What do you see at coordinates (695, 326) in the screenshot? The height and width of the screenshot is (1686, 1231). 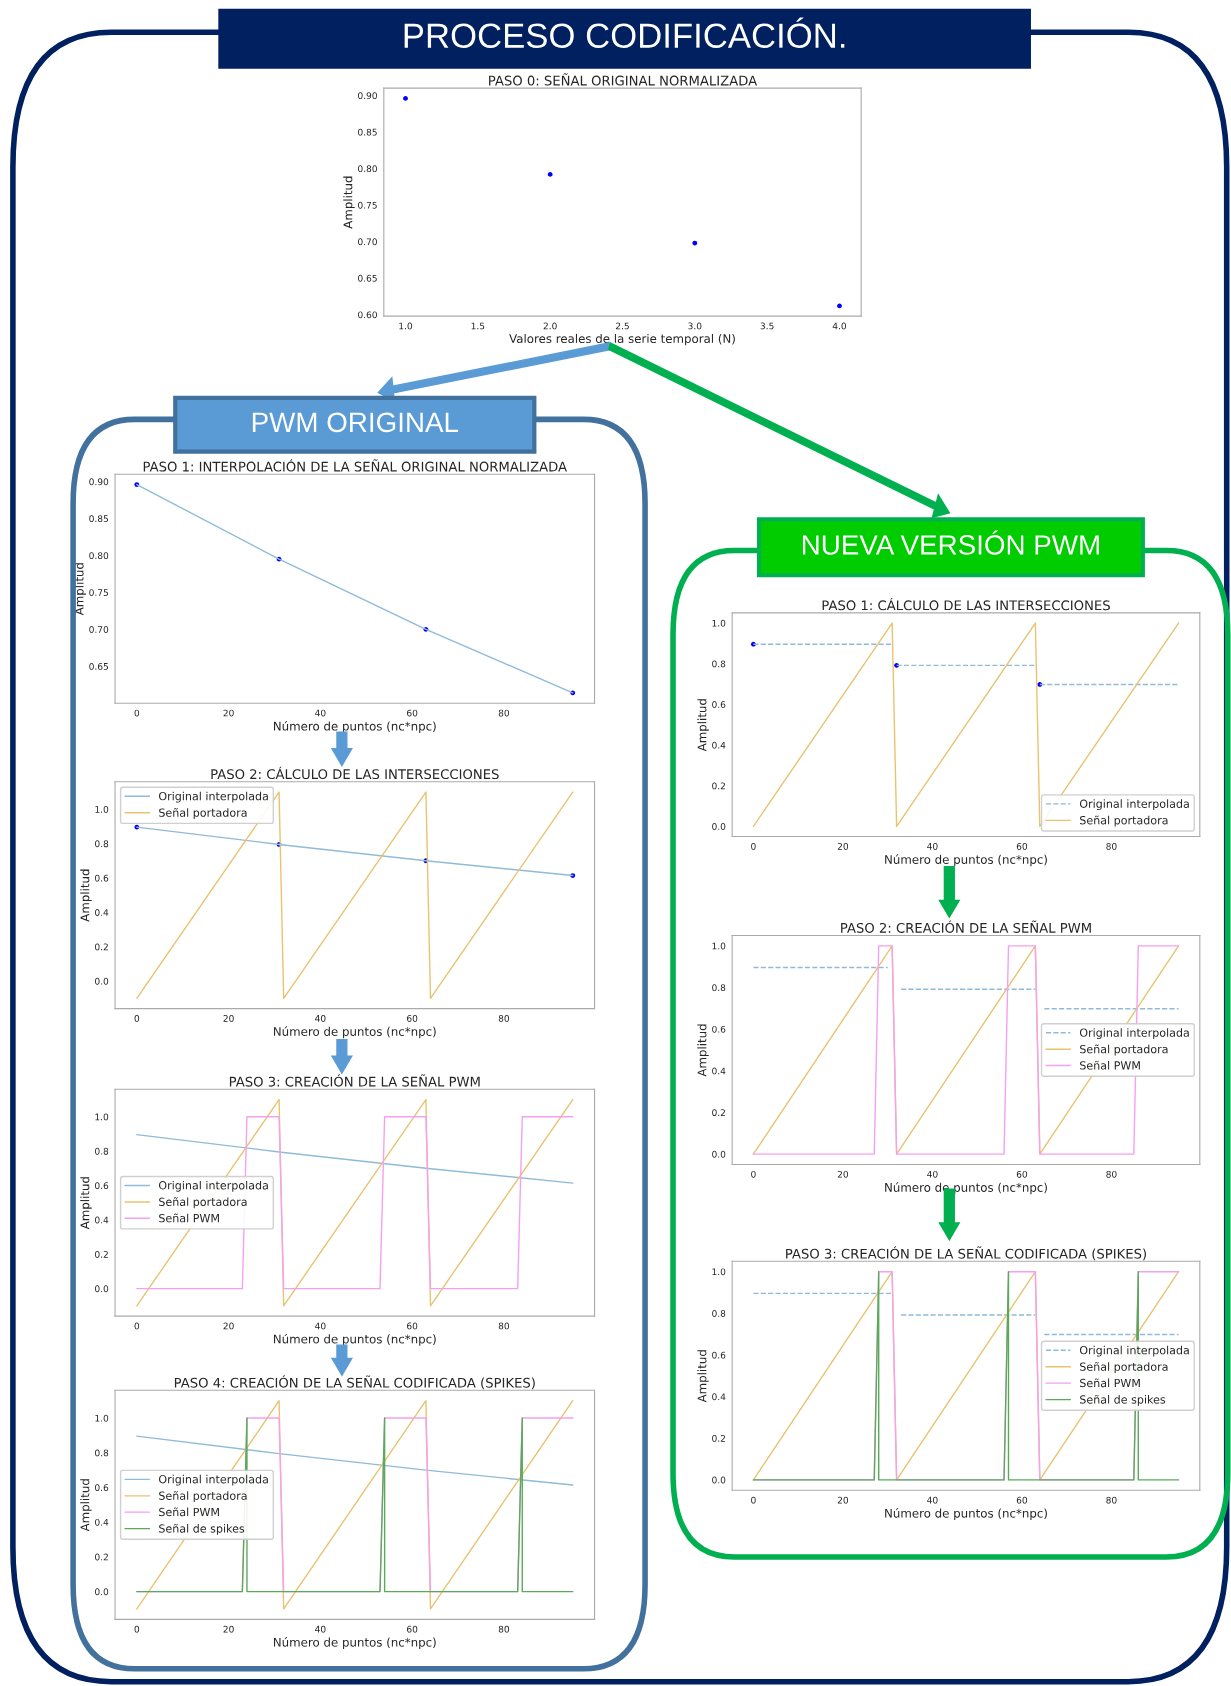 I see `x-tick-label: 3.0` at bounding box center [695, 326].